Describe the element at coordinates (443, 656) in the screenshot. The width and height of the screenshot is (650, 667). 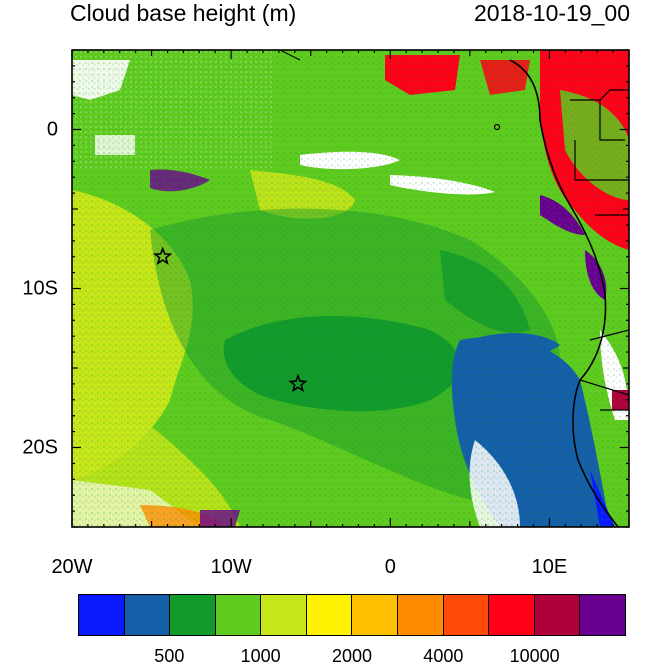
I see `colorbar-label: 4000` at that location.